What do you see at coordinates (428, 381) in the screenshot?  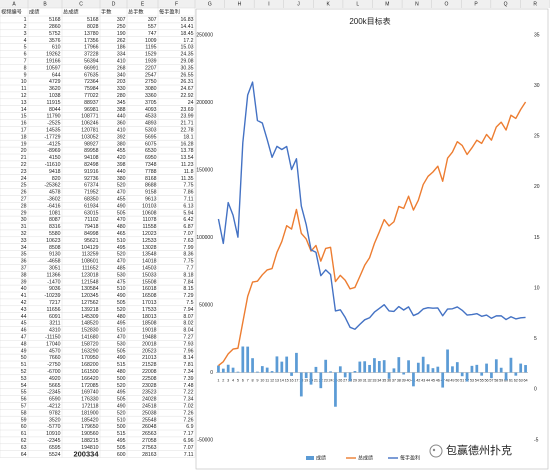 I see `x-tick-label: 44` at bounding box center [428, 381].